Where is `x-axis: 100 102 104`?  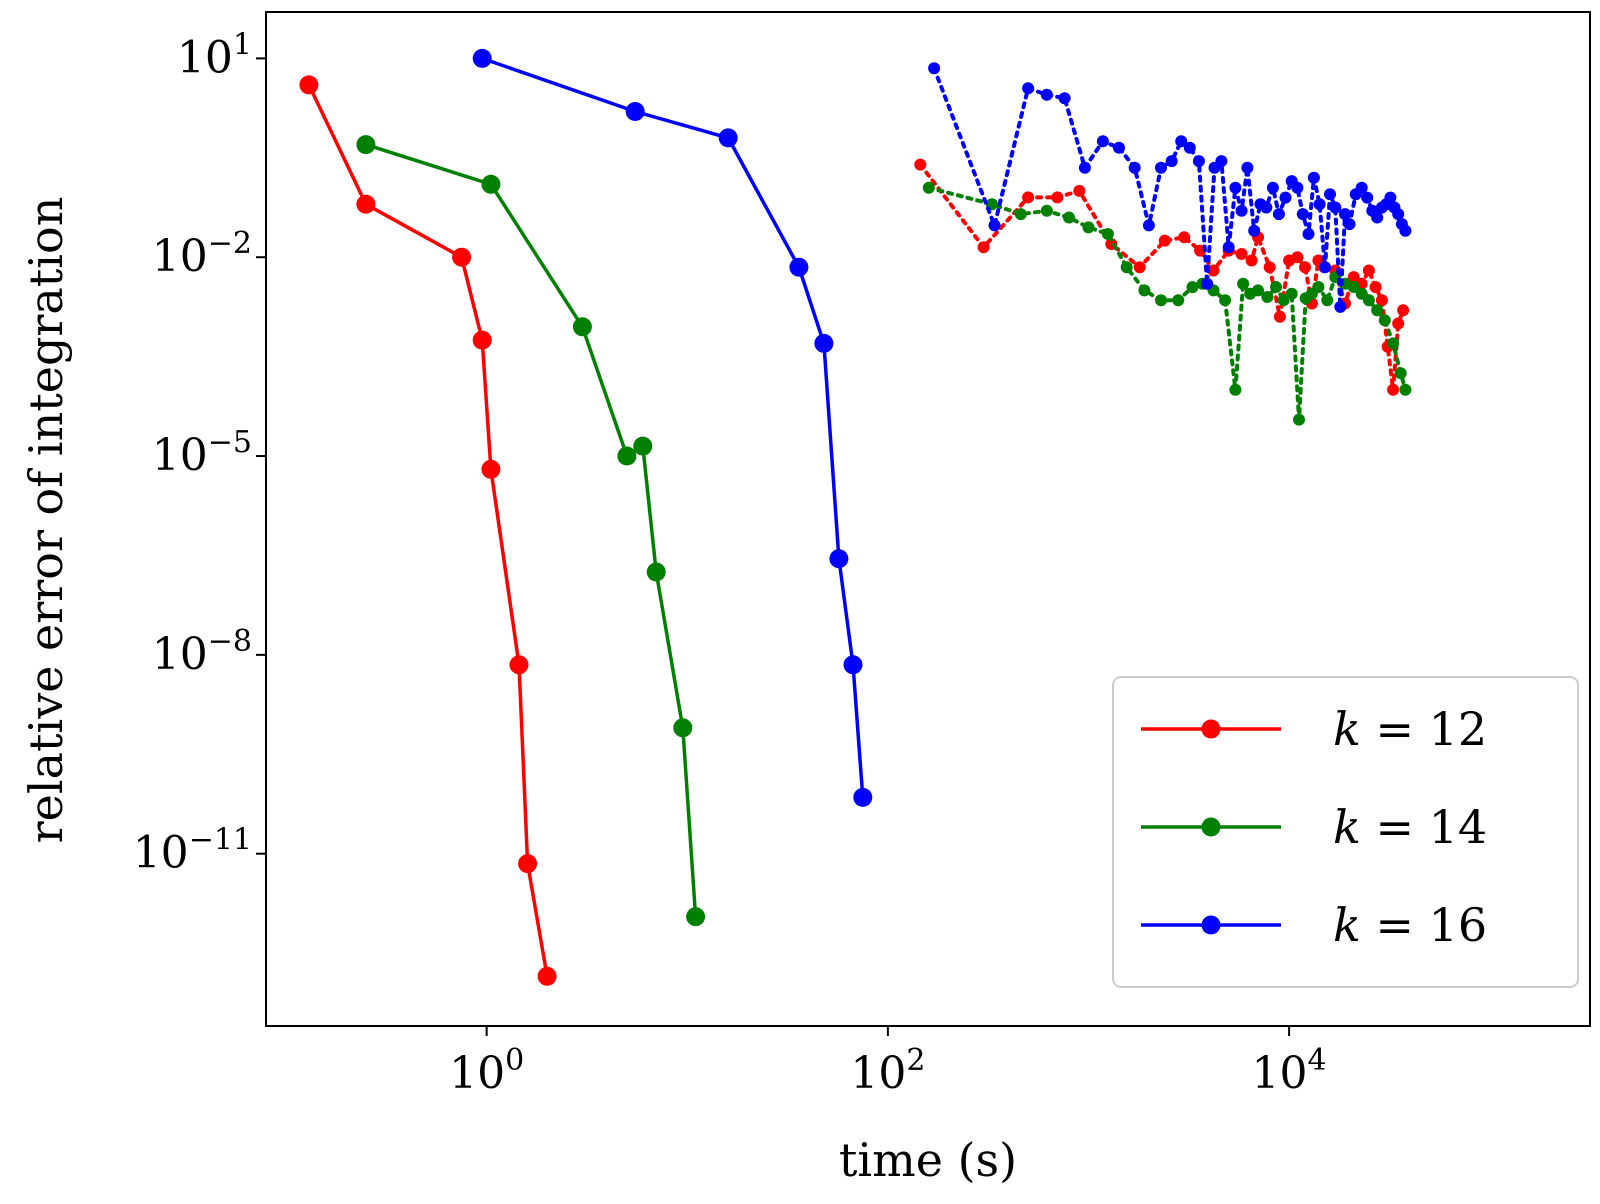
x-axis: 100 102 104 is located at coordinates (888, 1062).